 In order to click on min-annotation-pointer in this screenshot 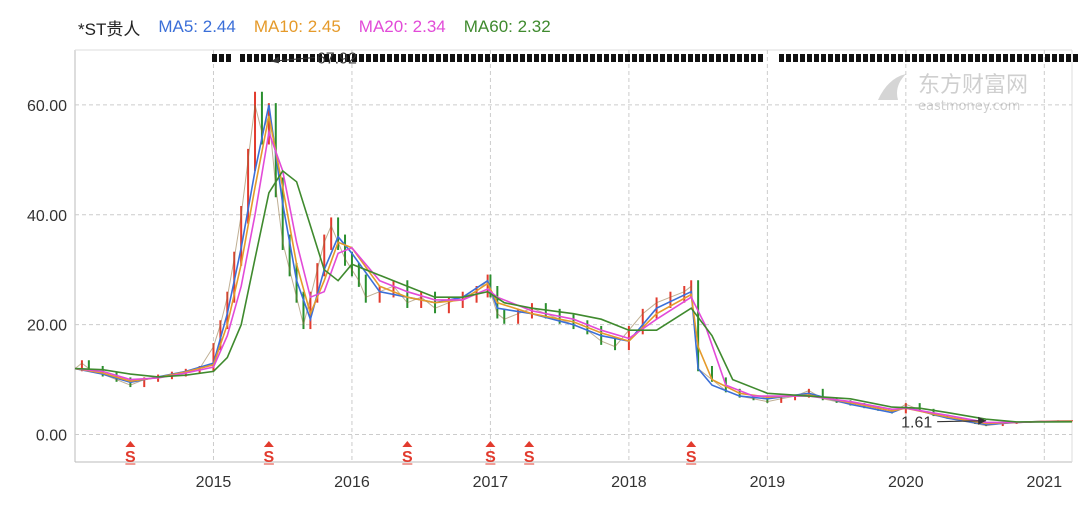, I will do `click(962, 421)`.